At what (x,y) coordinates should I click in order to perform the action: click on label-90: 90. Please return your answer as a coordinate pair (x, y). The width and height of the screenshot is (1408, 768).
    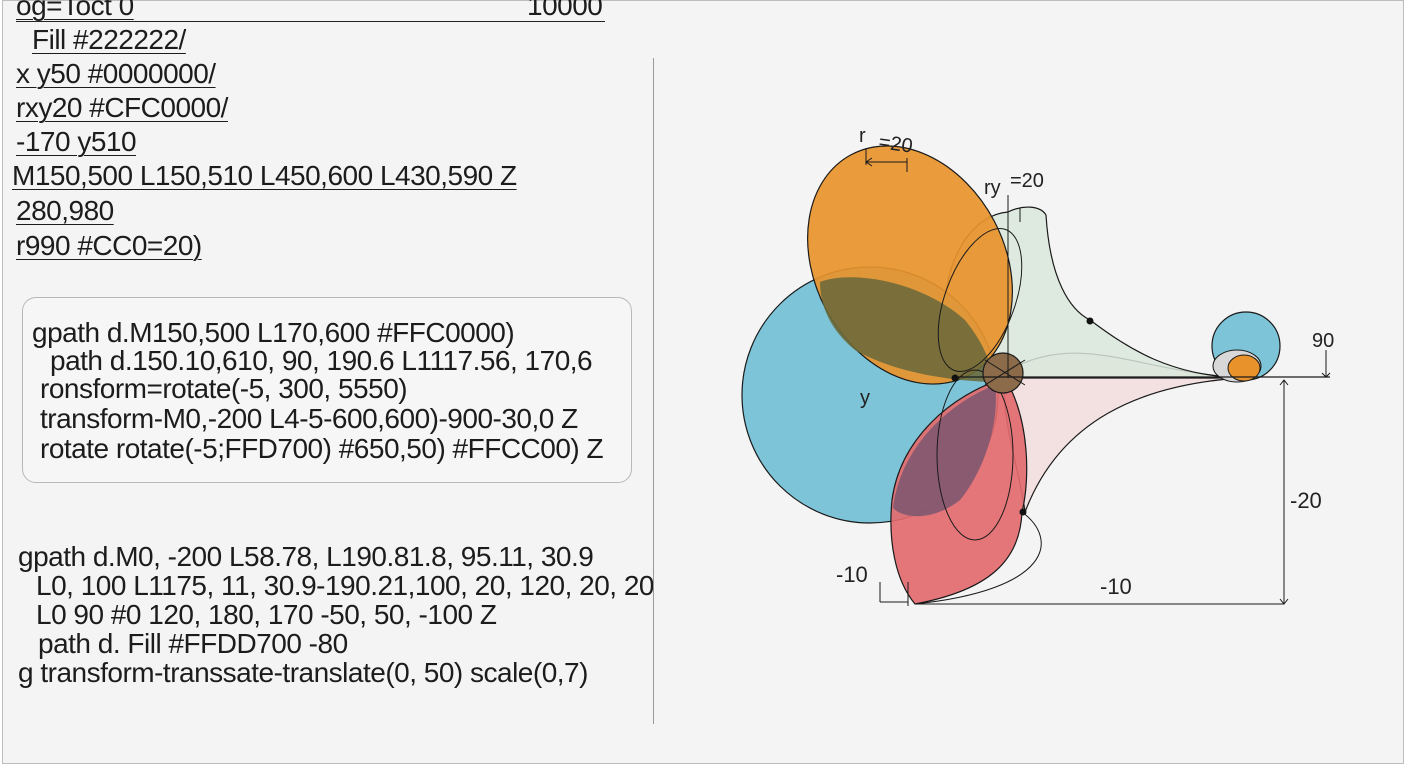
    Looking at the image, I should click on (1323, 341).